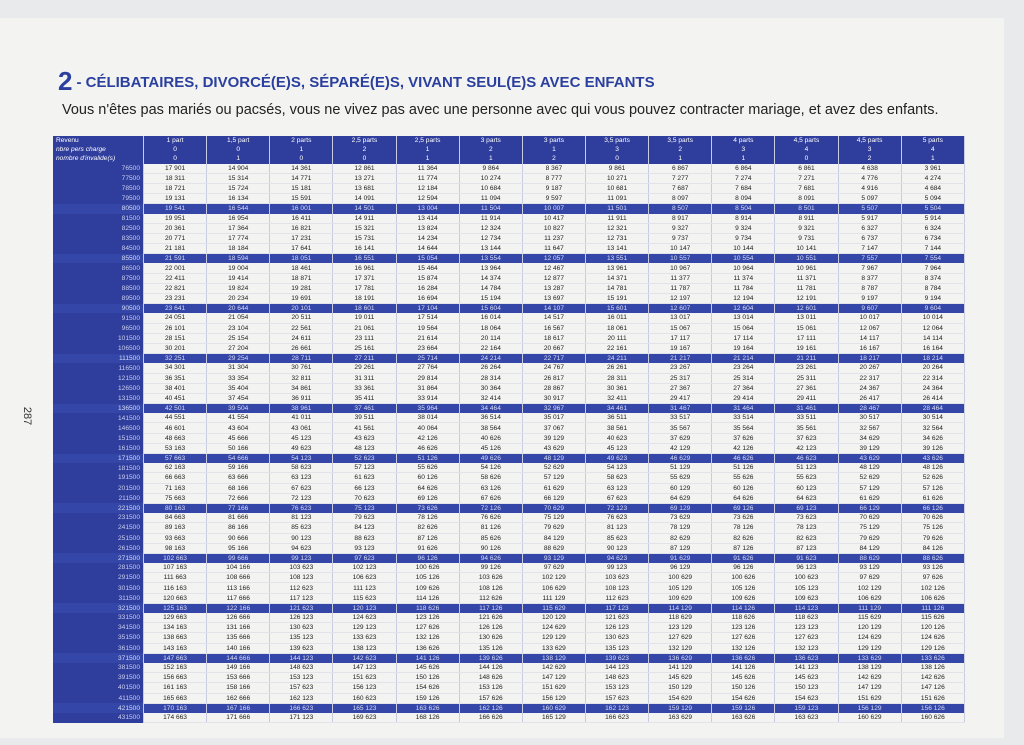 Image resolution: width=1024 pixels, height=745 pixels. I want to click on tax-cell: 78 129, so click(680, 528).